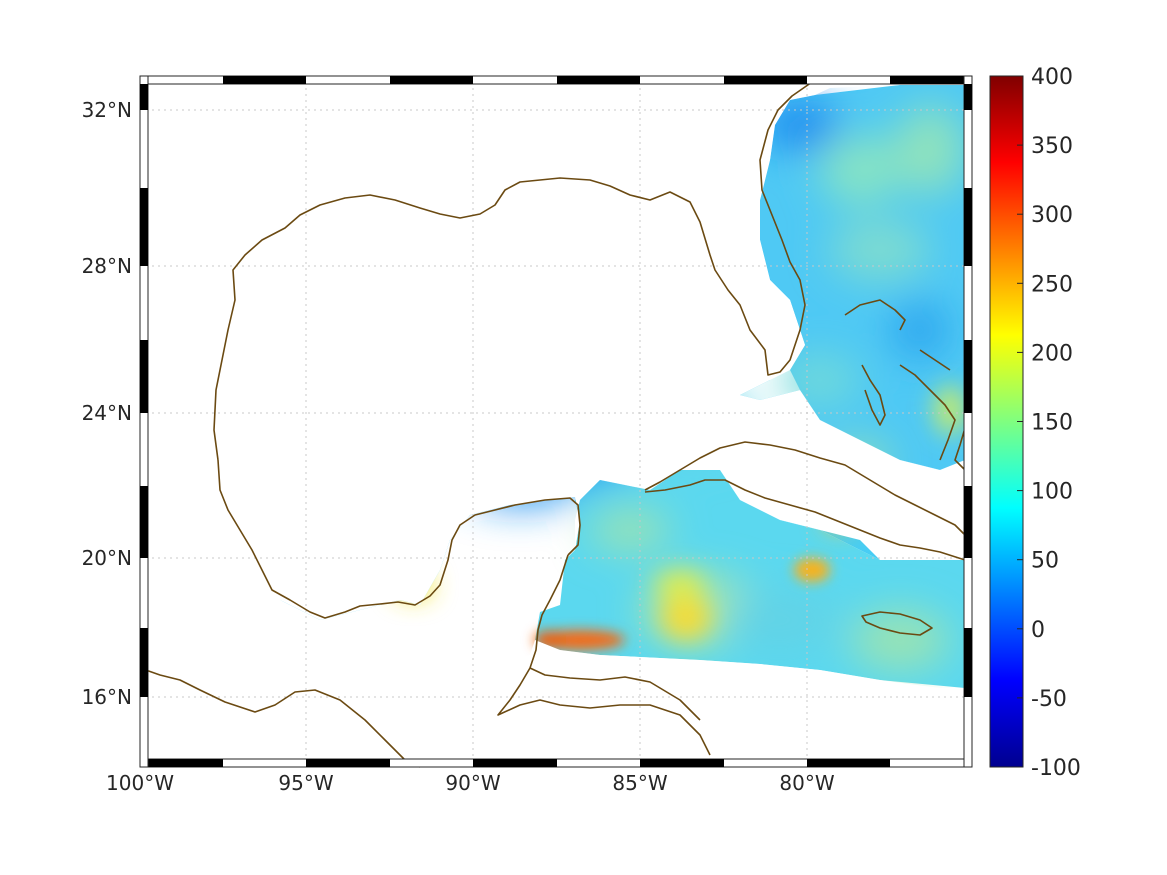 Image resolution: width=1167 pixels, height=875 pixels. Describe the element at coordinates (1052, 77) in the screenshot. I see `colorbar-tick-label: 400` at that location.